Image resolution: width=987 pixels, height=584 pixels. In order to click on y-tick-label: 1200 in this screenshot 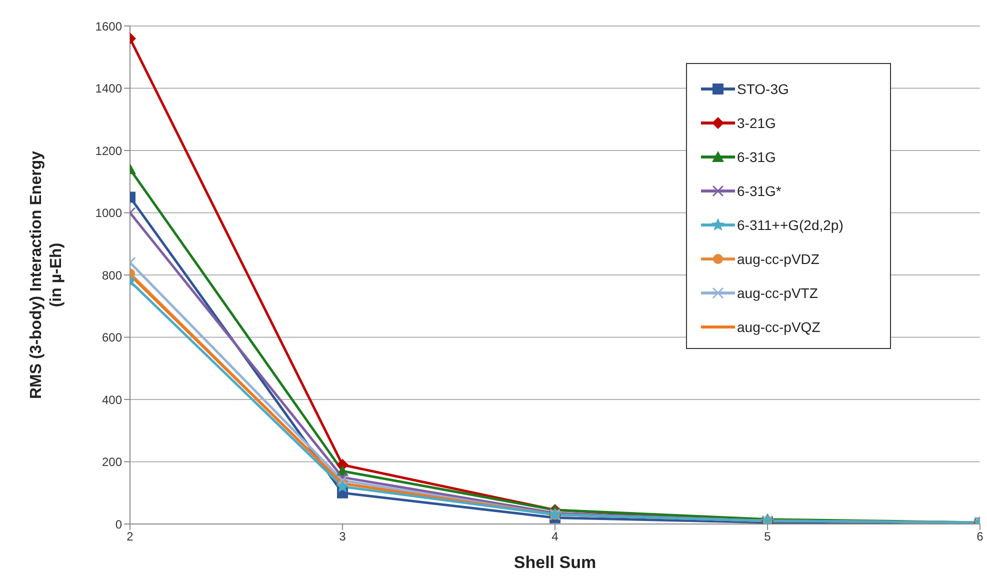, I will do `click(108, 151)`.